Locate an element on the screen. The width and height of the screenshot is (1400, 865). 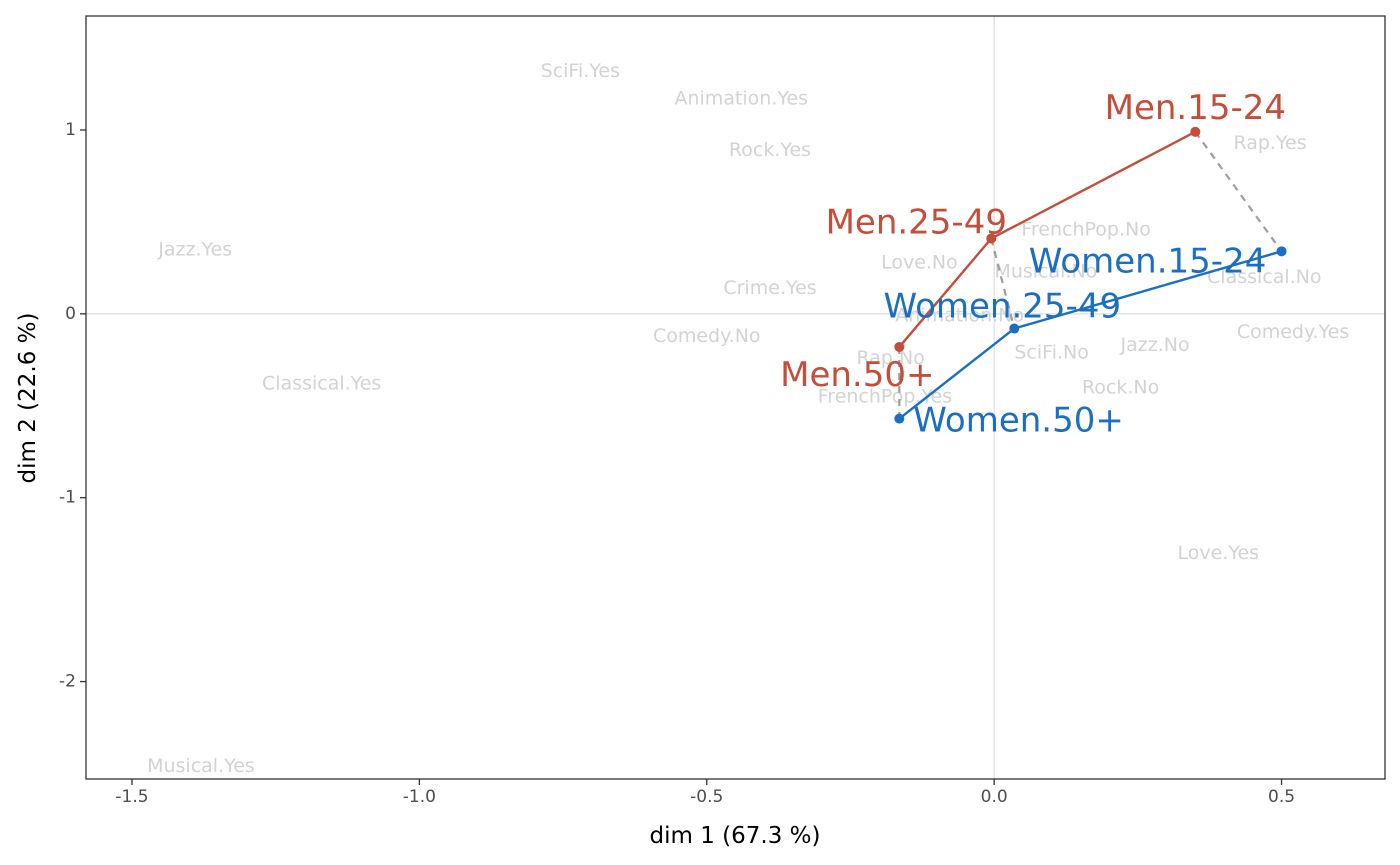
y-tick-label: 0 is located at coordinates (70, 314).